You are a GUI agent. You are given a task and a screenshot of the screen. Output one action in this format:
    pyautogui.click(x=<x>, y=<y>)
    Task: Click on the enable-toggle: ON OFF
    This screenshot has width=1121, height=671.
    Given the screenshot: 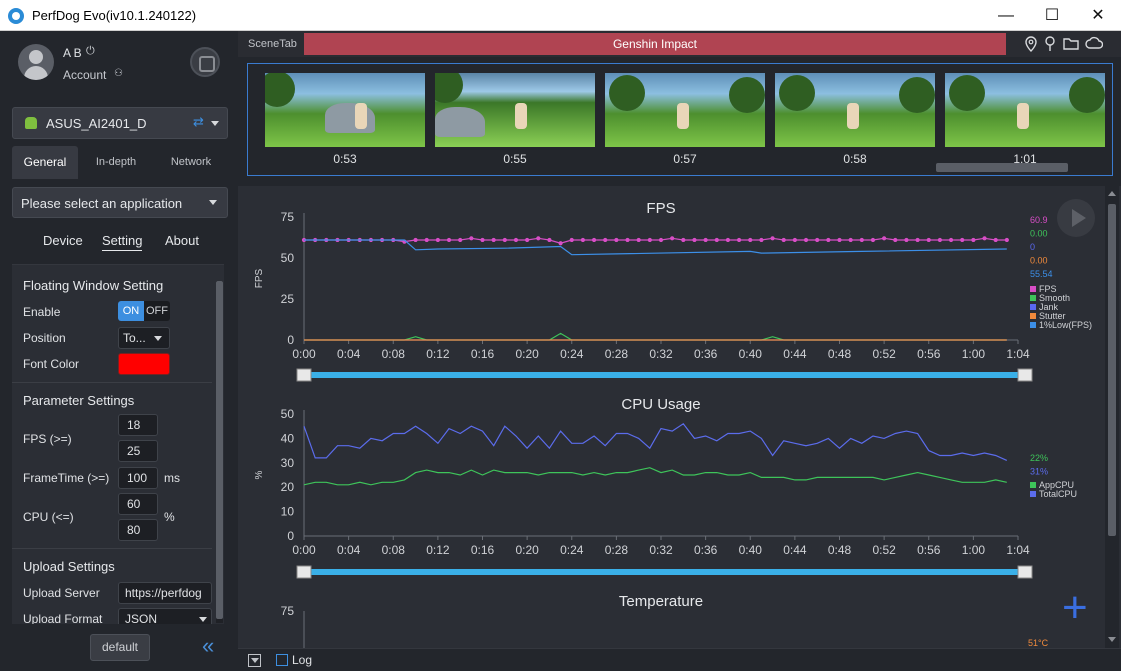 What is the action you would take?
    pyautogui.click(x=144, y=311)
    